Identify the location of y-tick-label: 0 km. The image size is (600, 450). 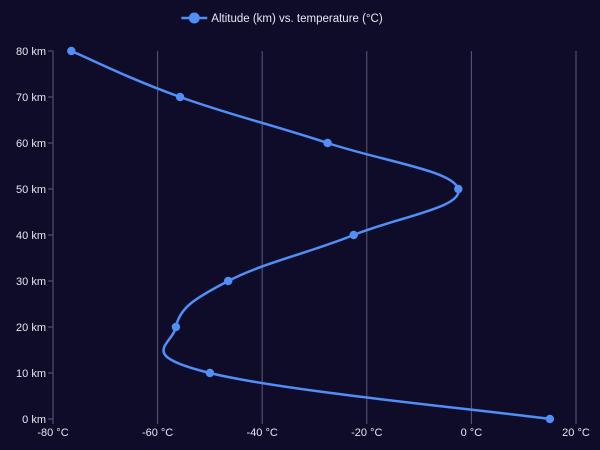
(34, 420).